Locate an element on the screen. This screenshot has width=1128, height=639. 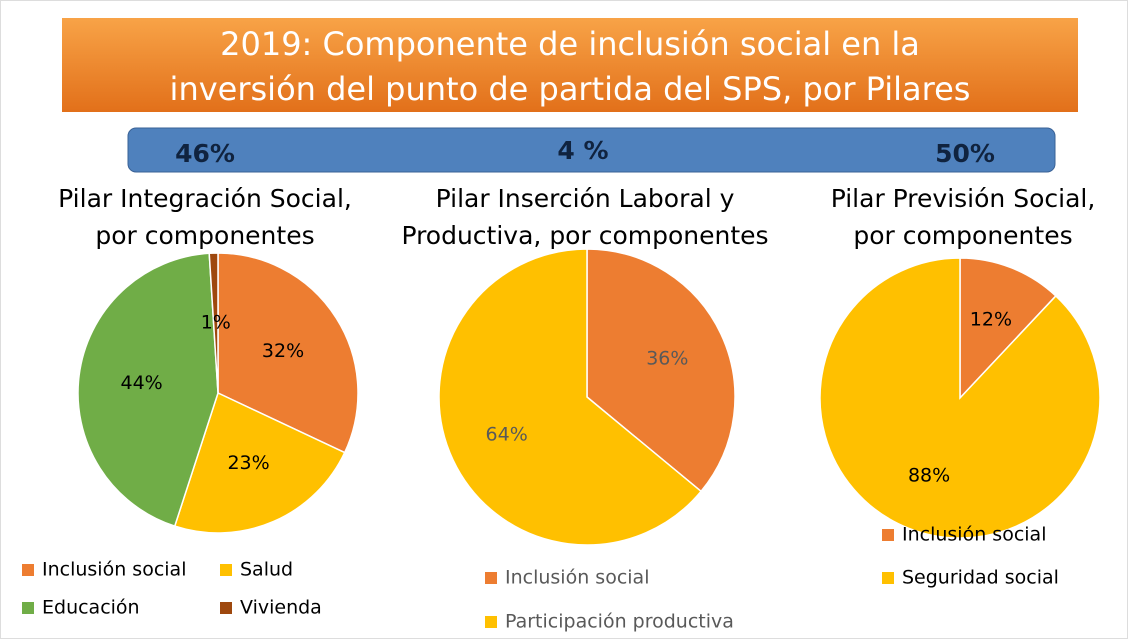
data-label: 32% is located at coordinates (283, 351).